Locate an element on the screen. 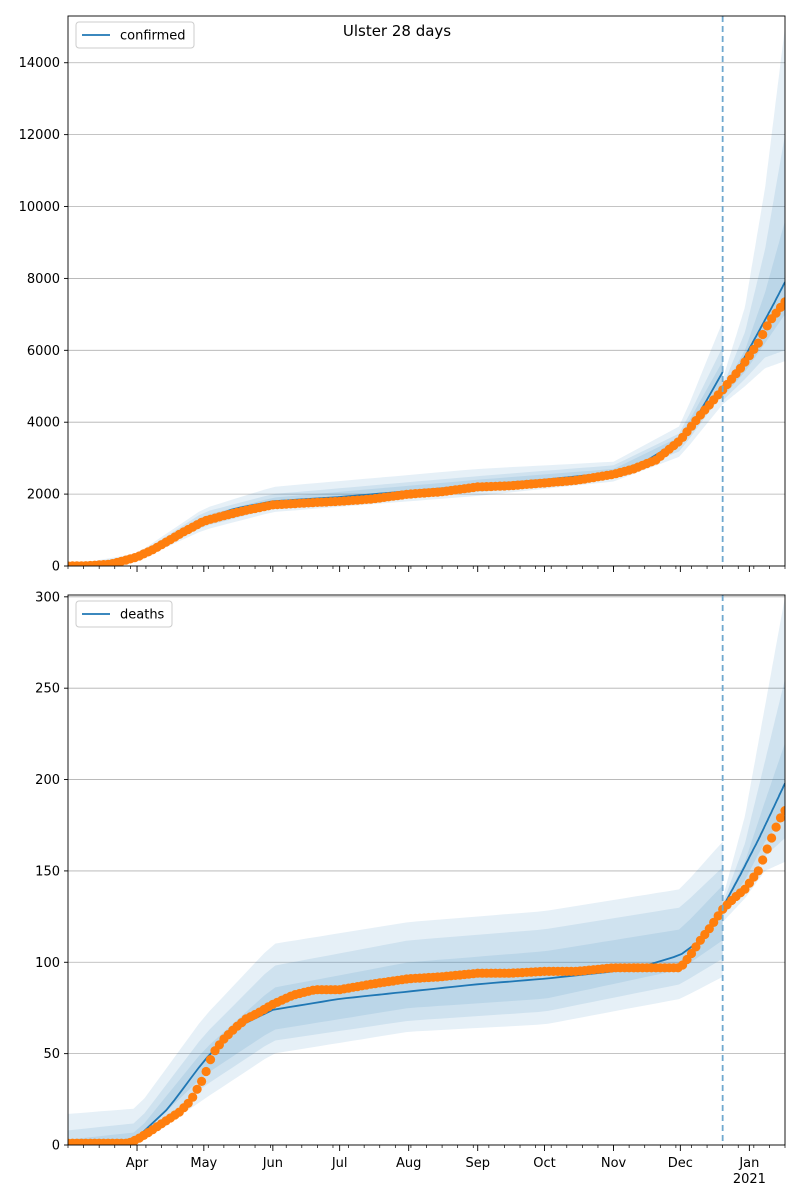  xtick-label: Aug is located at coordinates (408, 1163).